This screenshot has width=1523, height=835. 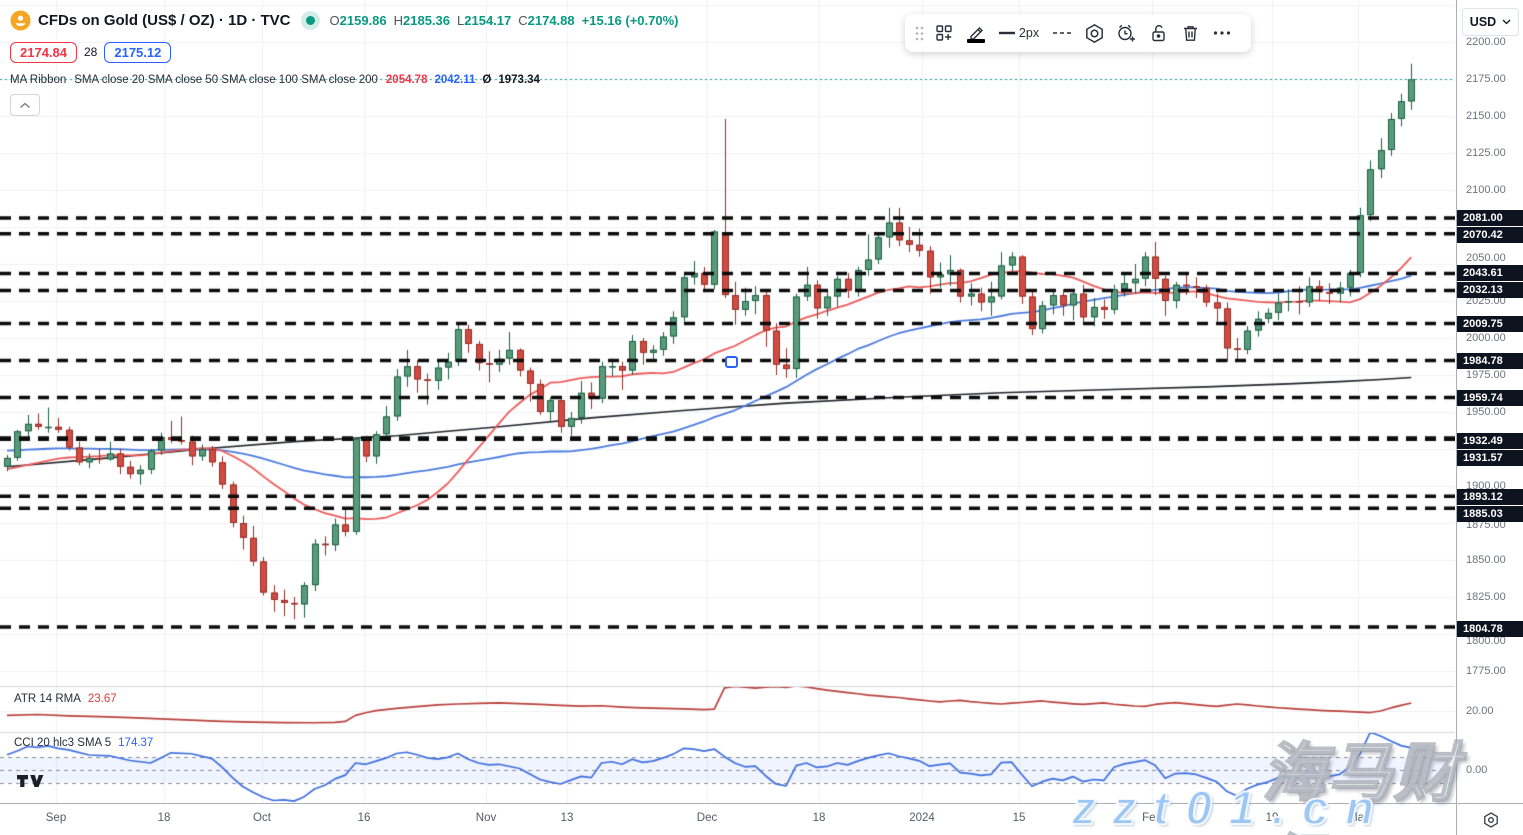 What do you see at coordinates (1486, 525) in the screenshot?
I see `price-axis-label: 1875.00` at bounding box center [1486, 525].